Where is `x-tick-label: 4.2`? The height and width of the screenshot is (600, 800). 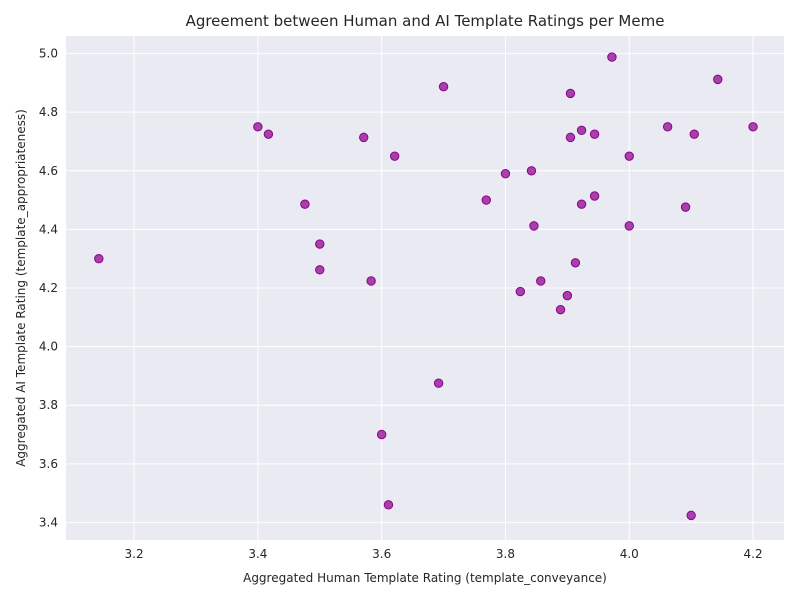 x-tick-label: 4.2 is located at coordinates (753, 554).